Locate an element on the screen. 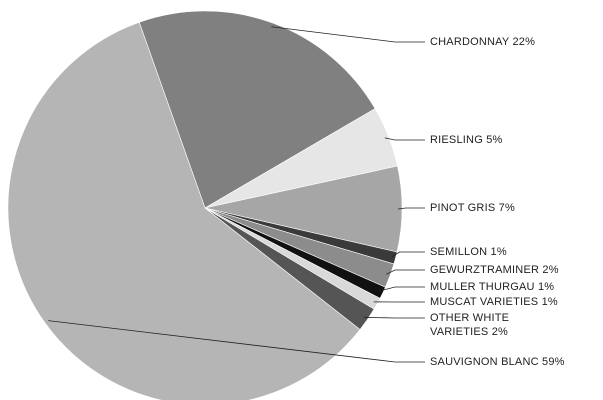 The width and height of the screenshot is (603, 400). category-name: PINOT GRIS is located at coordinates (463, 208).